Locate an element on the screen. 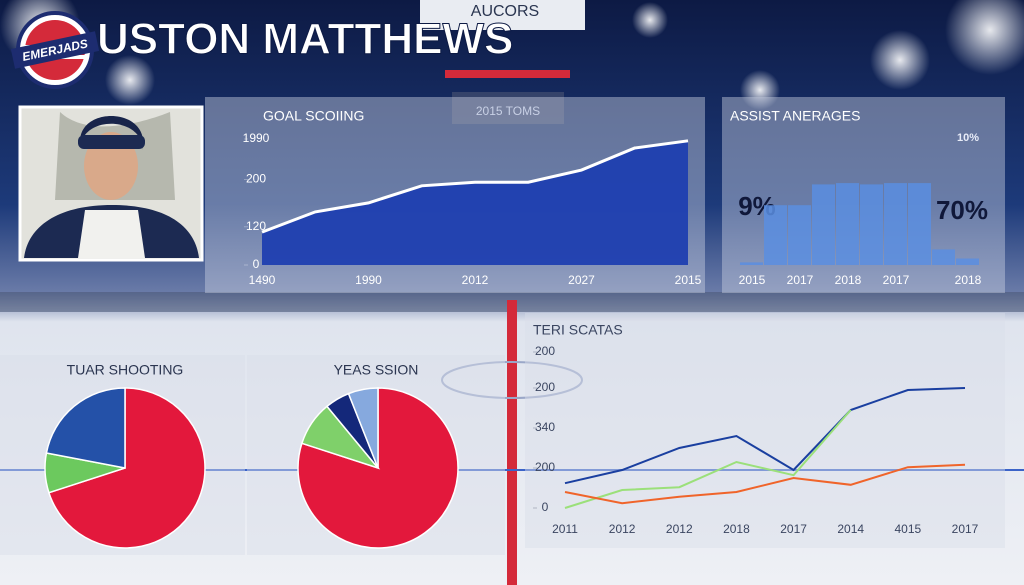 Image resolution: width=1024 pixels, height=585 pixels. banner-text: AUCORS is located at coordinates (505, 11).